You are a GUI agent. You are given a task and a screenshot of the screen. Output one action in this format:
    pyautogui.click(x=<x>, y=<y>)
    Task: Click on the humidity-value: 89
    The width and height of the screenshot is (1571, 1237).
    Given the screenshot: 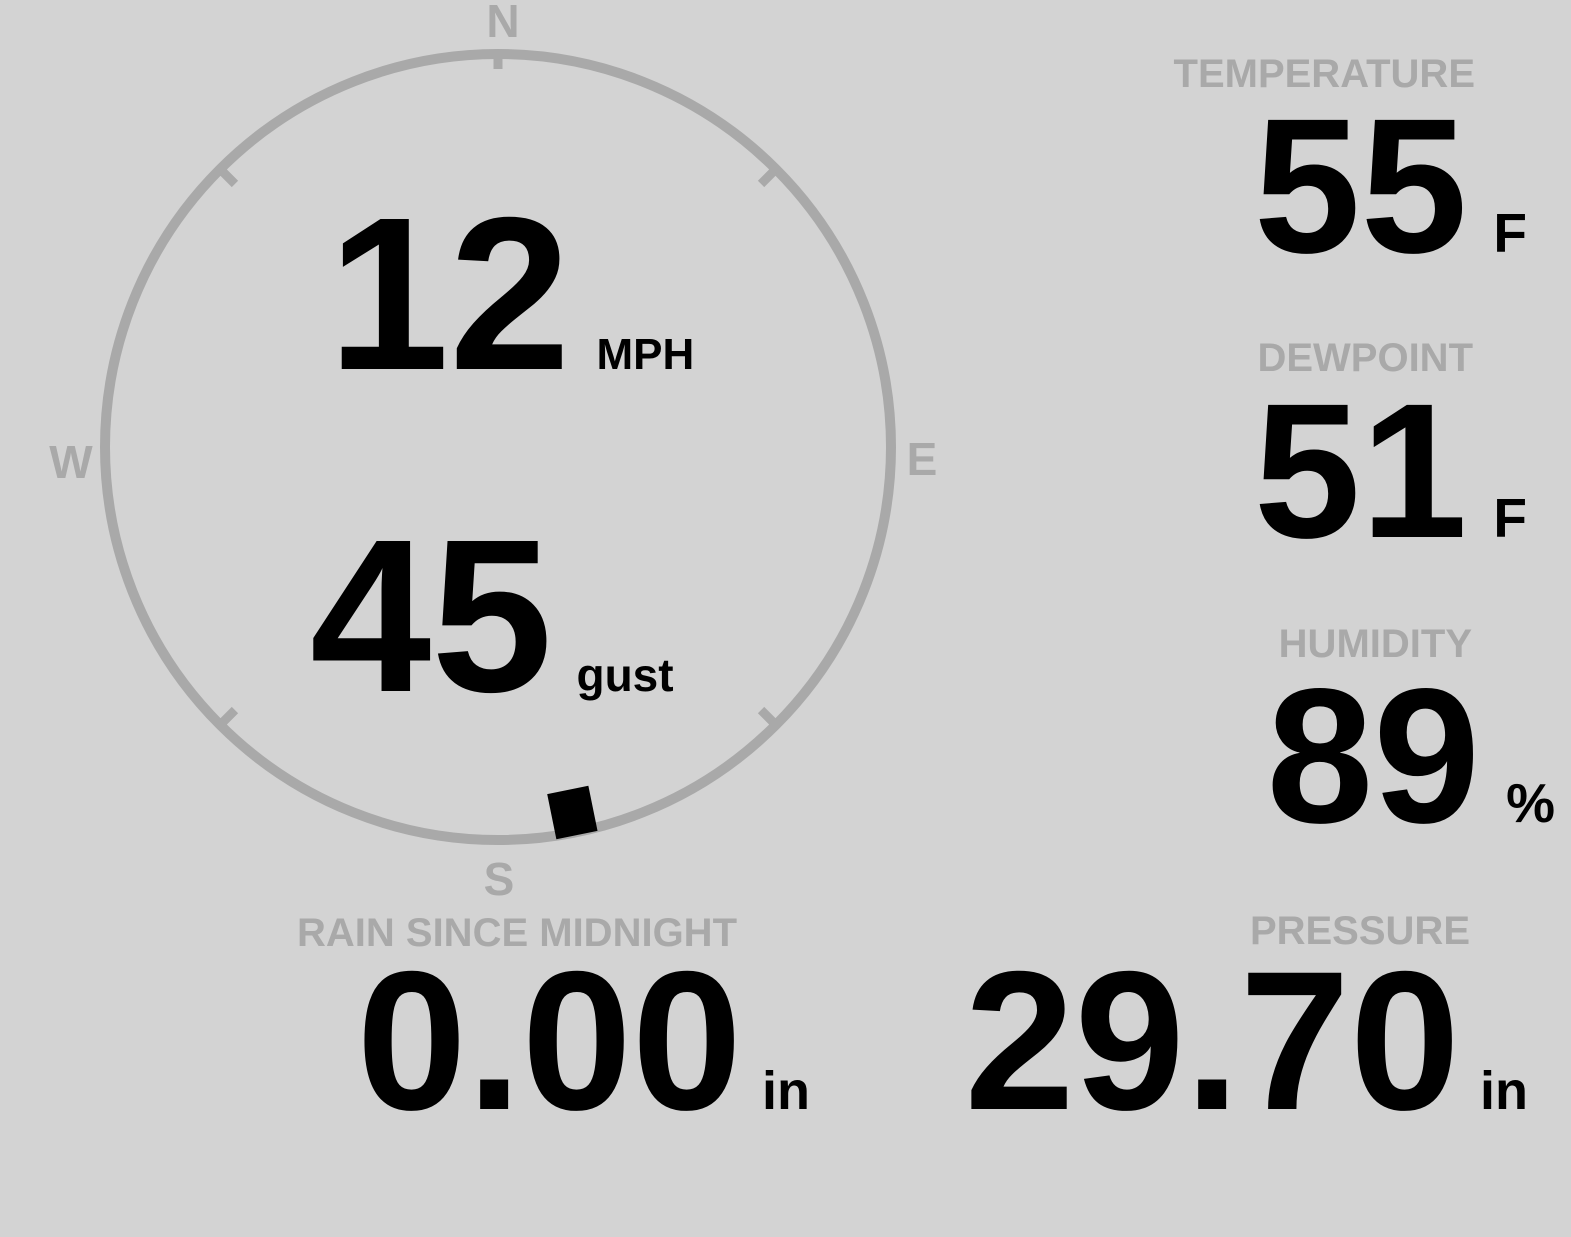 What is the action you would take?
    pyautogui.click(x=1373, y=755)
    